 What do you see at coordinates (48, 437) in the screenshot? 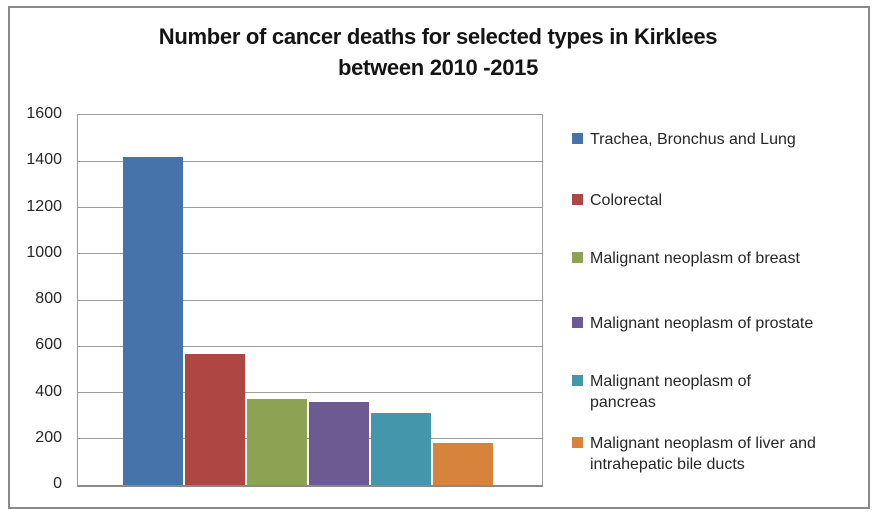
I see `y-axis-tick-label-200: 200` at bounding box center [48, 437].